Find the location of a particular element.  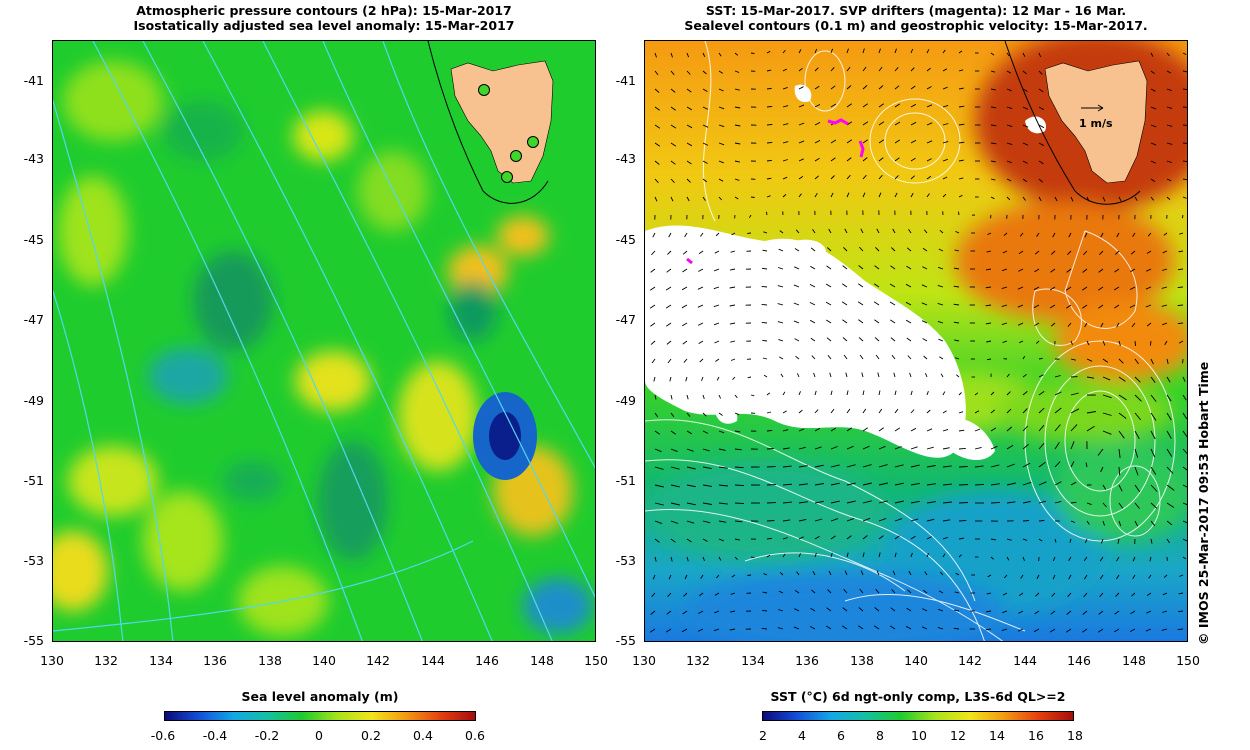

tasmania-landmass is located at coordinates (502, 122).